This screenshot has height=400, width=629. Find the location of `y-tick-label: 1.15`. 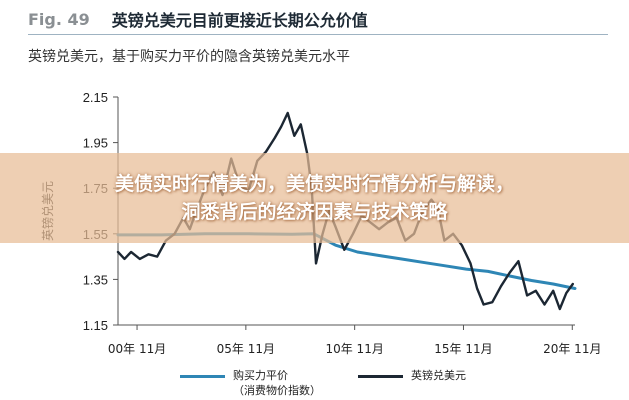

y-tick-label: 1.15 is located at coordinates (95, 325).